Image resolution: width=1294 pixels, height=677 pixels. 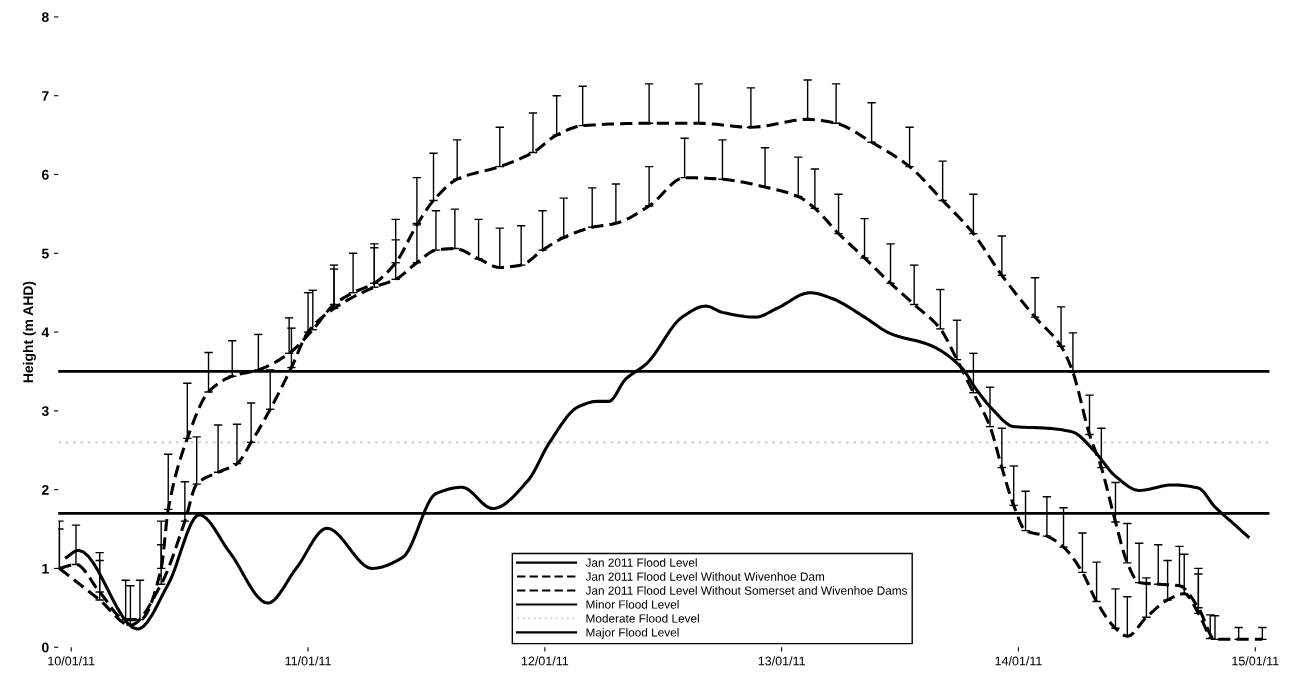 I want to click on x-tick-label: 11/01/11, so click(x=308, y=661).